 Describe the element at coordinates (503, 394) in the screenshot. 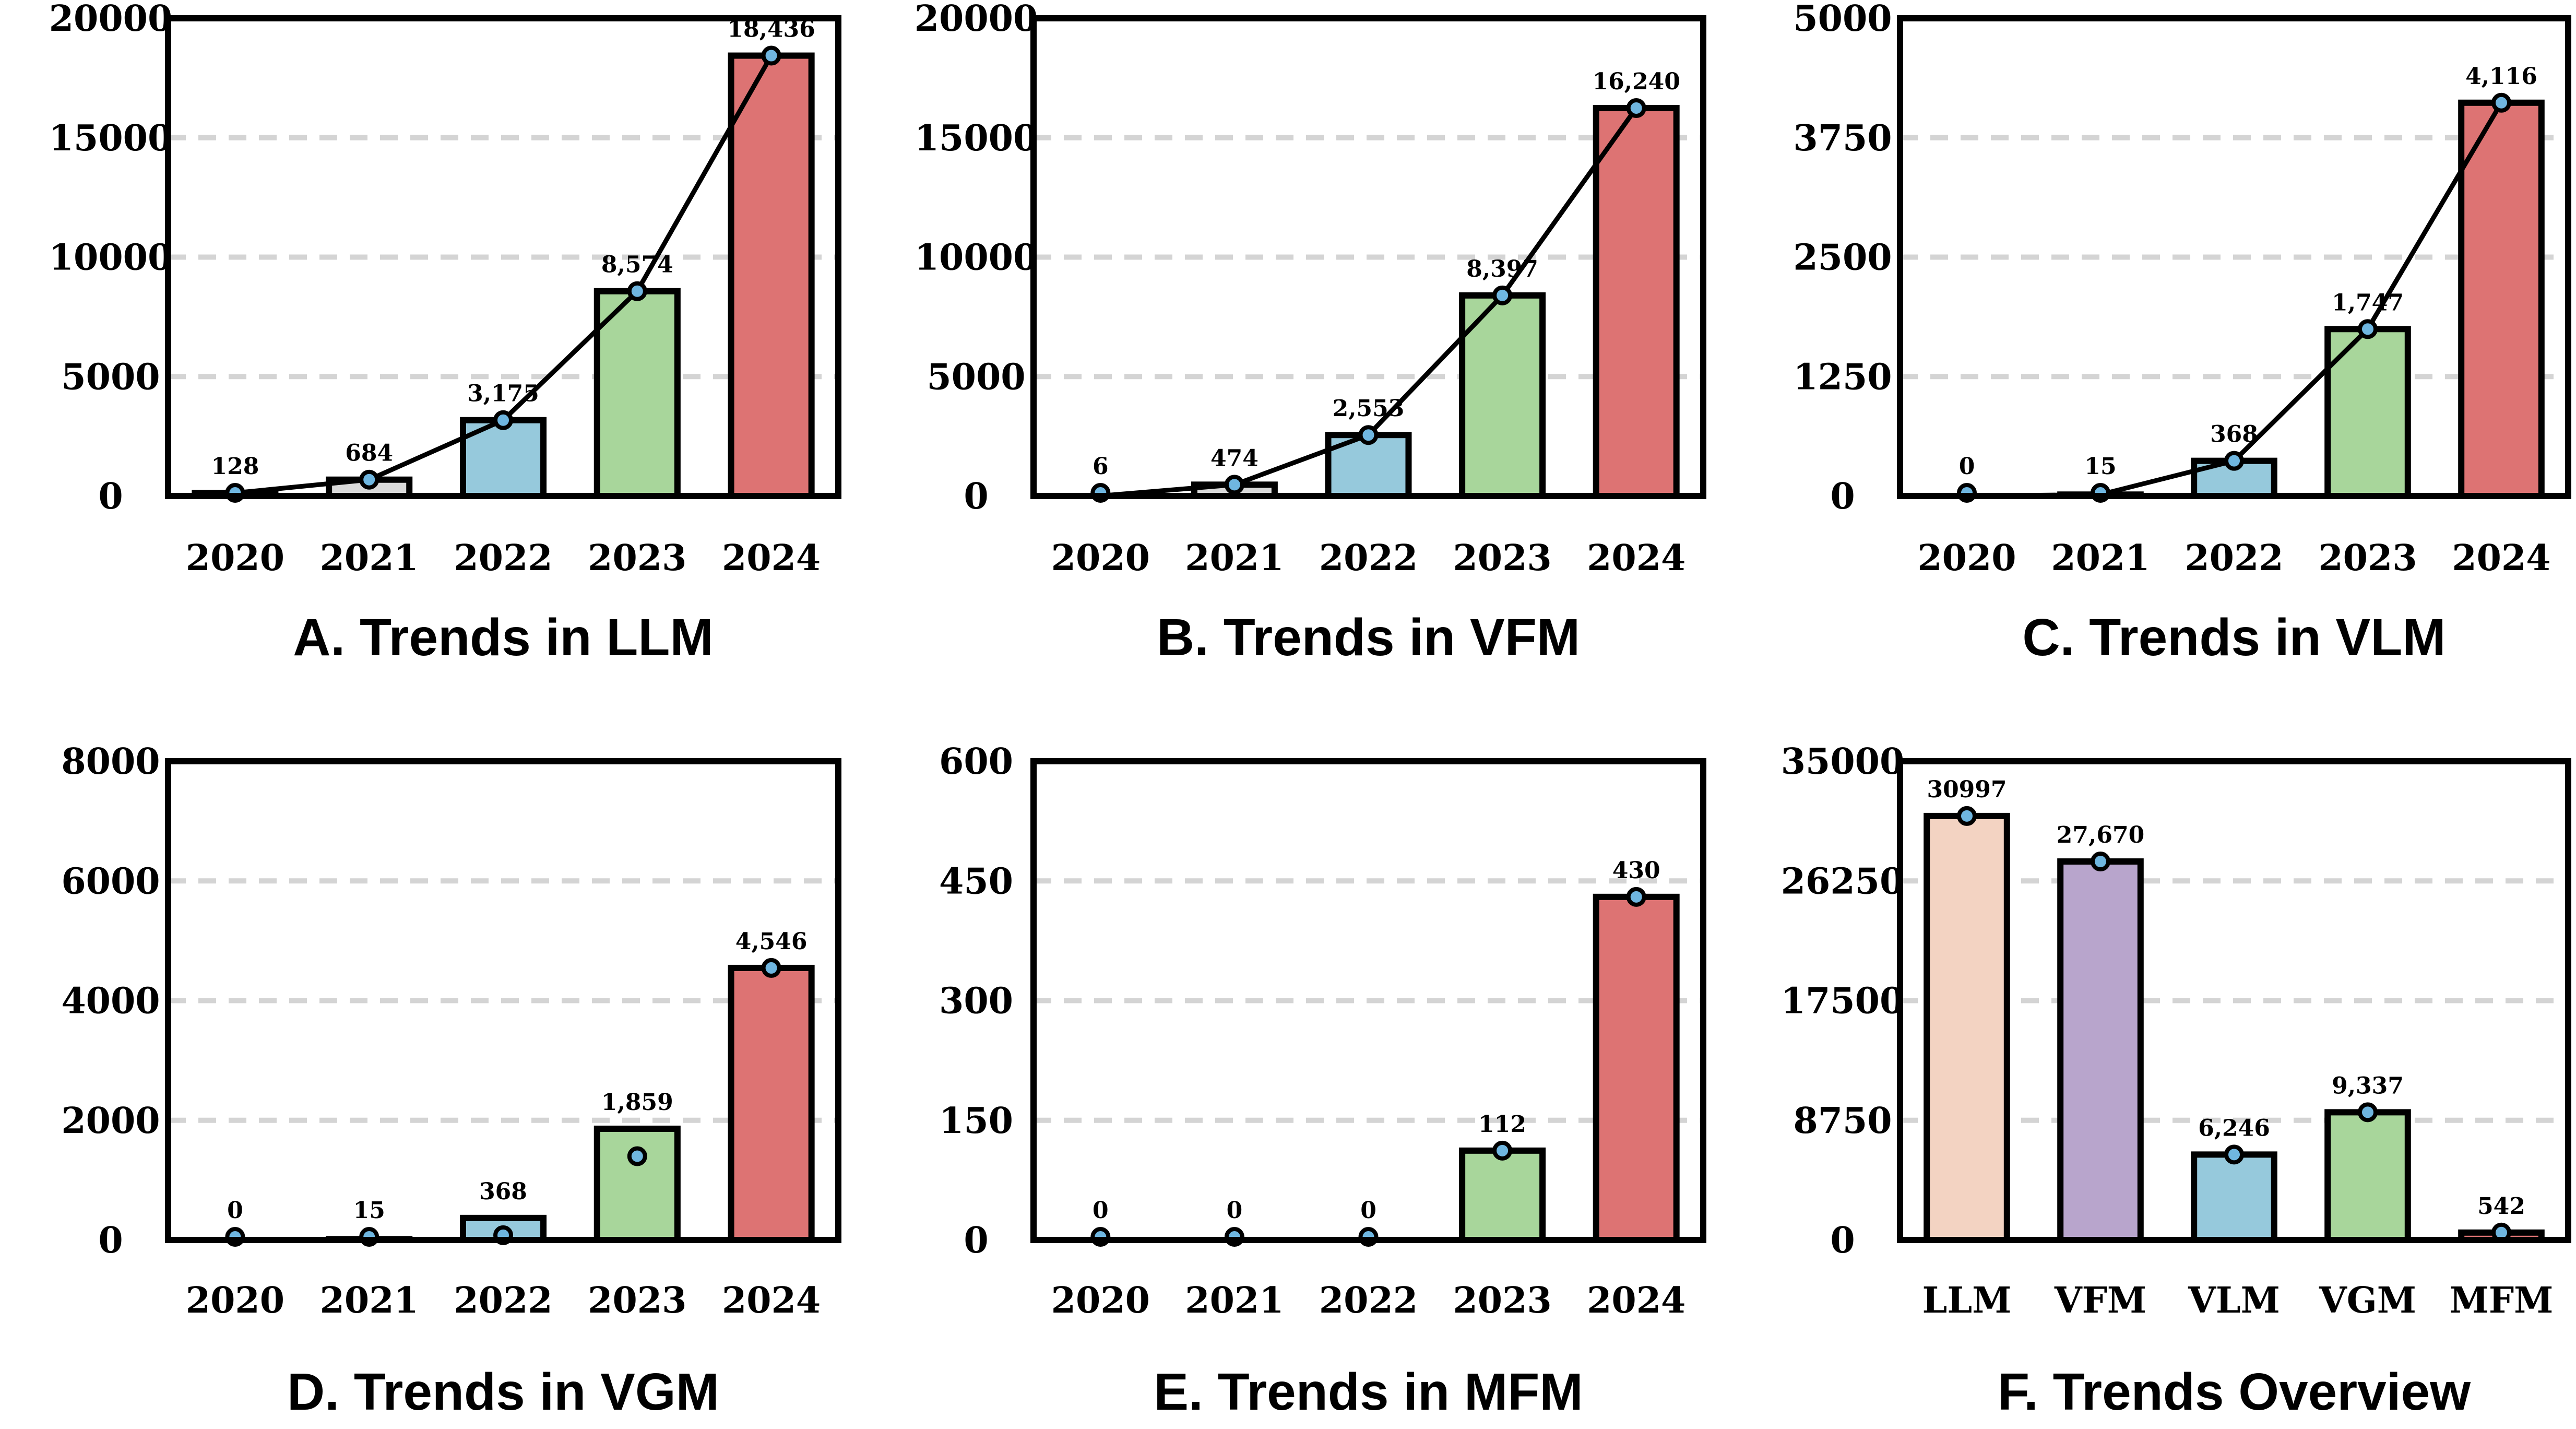

I see `data-label: 3,175` at that location.